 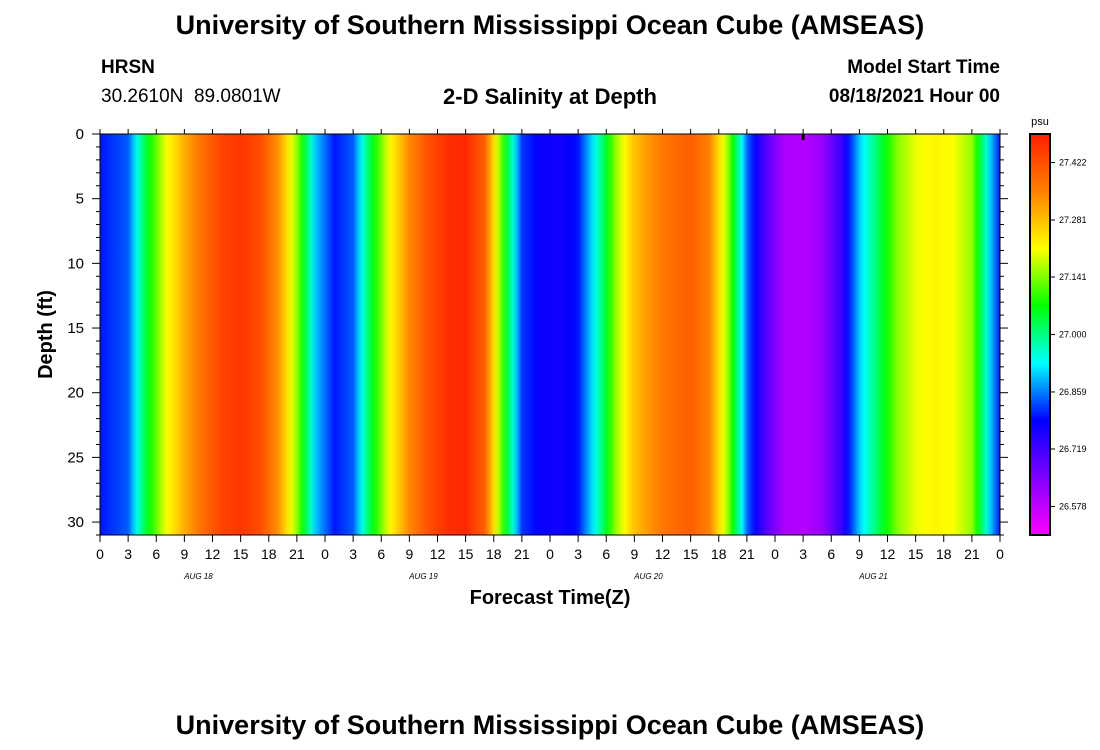 What do you see at coordinates (75, 328) in the screenshot?
I see `y-tick-label: 15` at bounding box center [75, 328].